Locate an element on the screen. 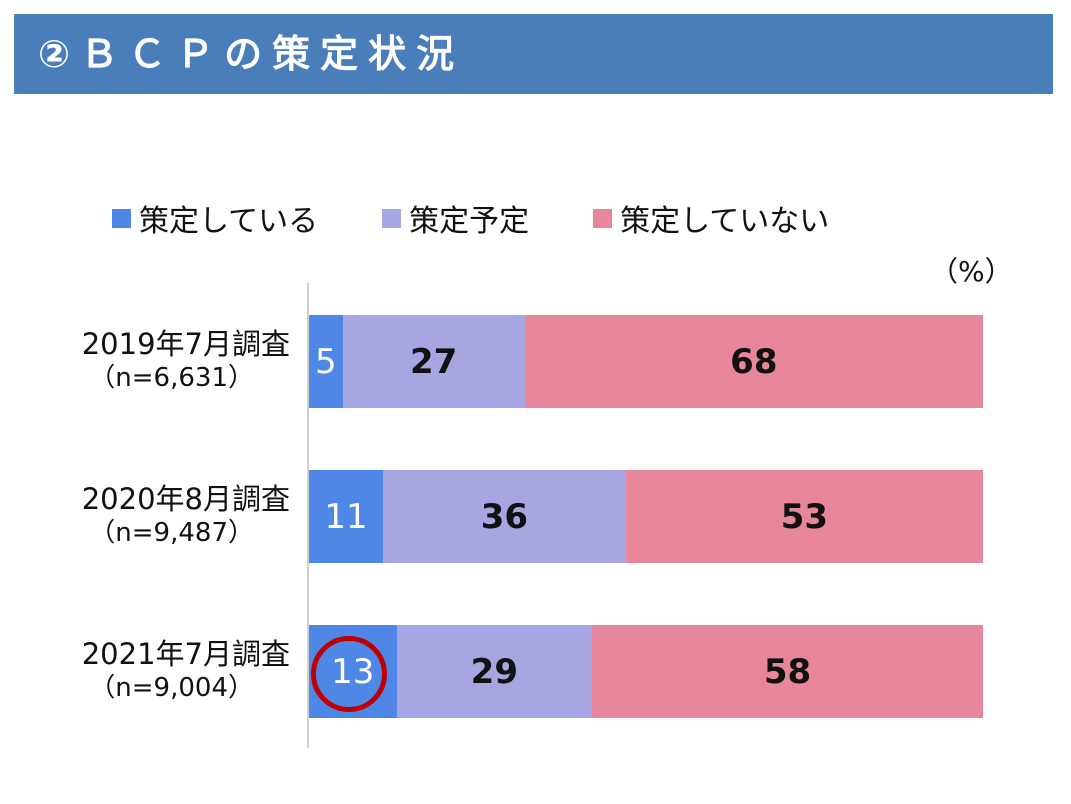  title-banner: ②ＢＣＰの策定状況 is located at coordinates (533, 54).